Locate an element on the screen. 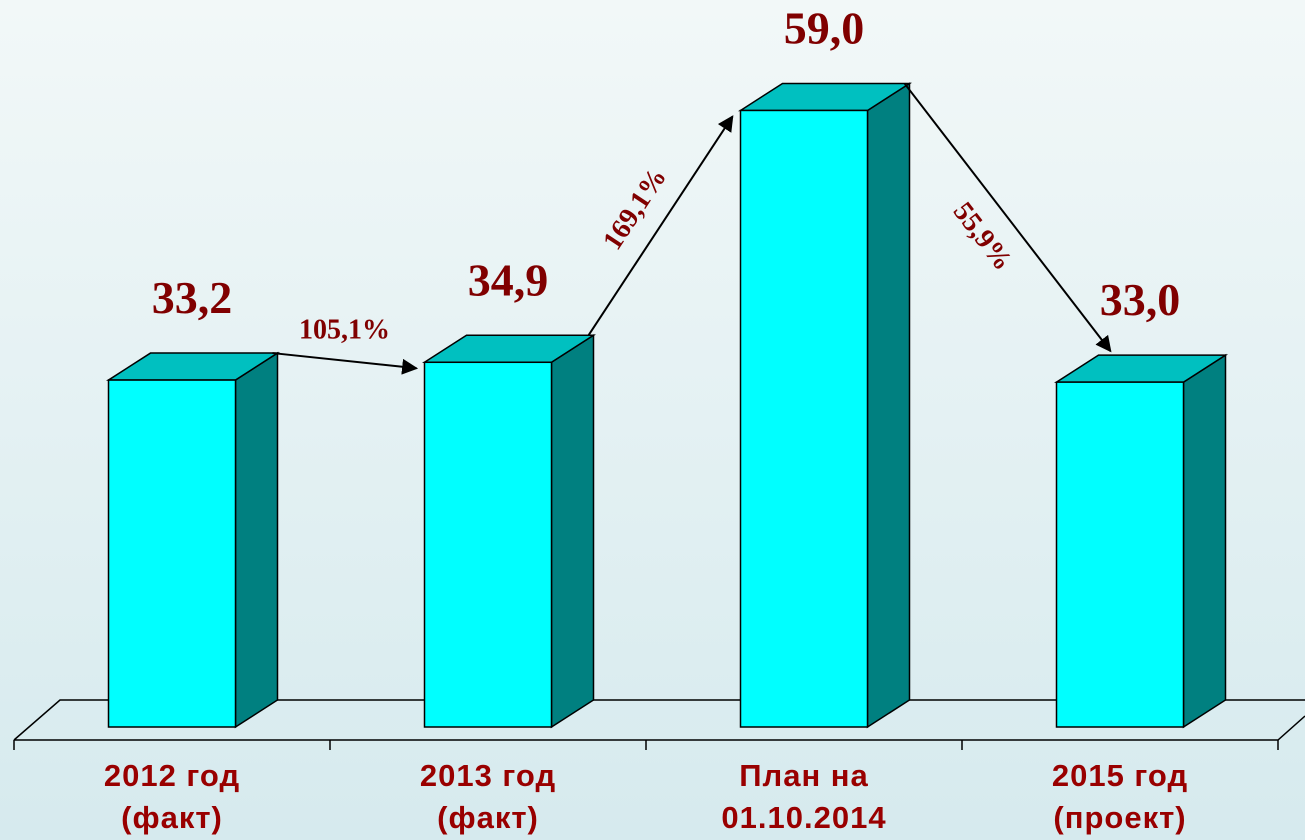 Image resolution: width=1305 pixels, height=840 pixels. annotation: 169,1% is located at coordinates (635, 209).